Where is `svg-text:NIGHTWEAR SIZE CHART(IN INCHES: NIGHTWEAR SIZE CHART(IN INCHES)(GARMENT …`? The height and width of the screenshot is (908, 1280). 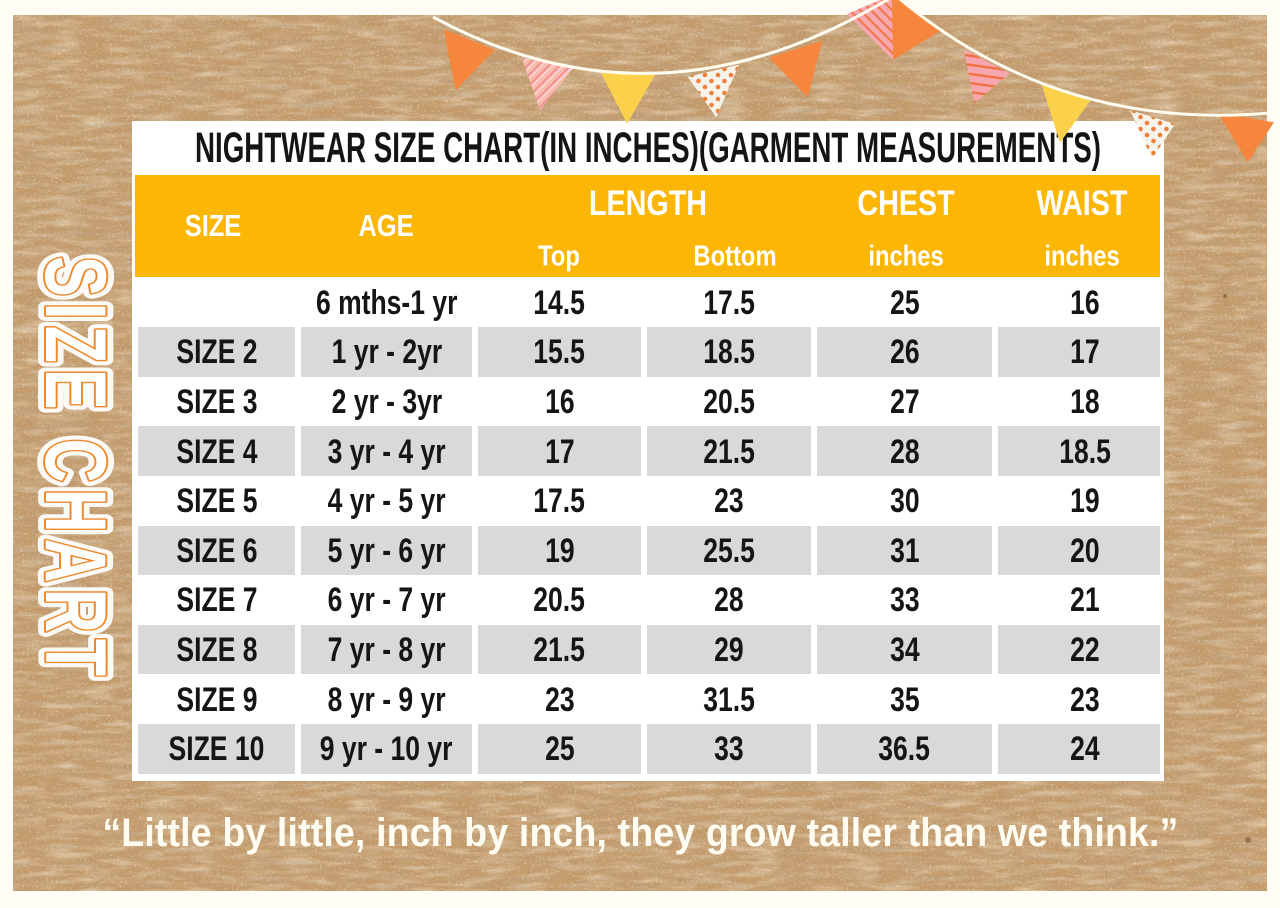
svg-text:NIGHTWEAR SIZE CHART(IN INCHES: NIGHTWEAR SIZE CHART(IN INCHES)(GARMENT … is located at coordinates (648, 148).